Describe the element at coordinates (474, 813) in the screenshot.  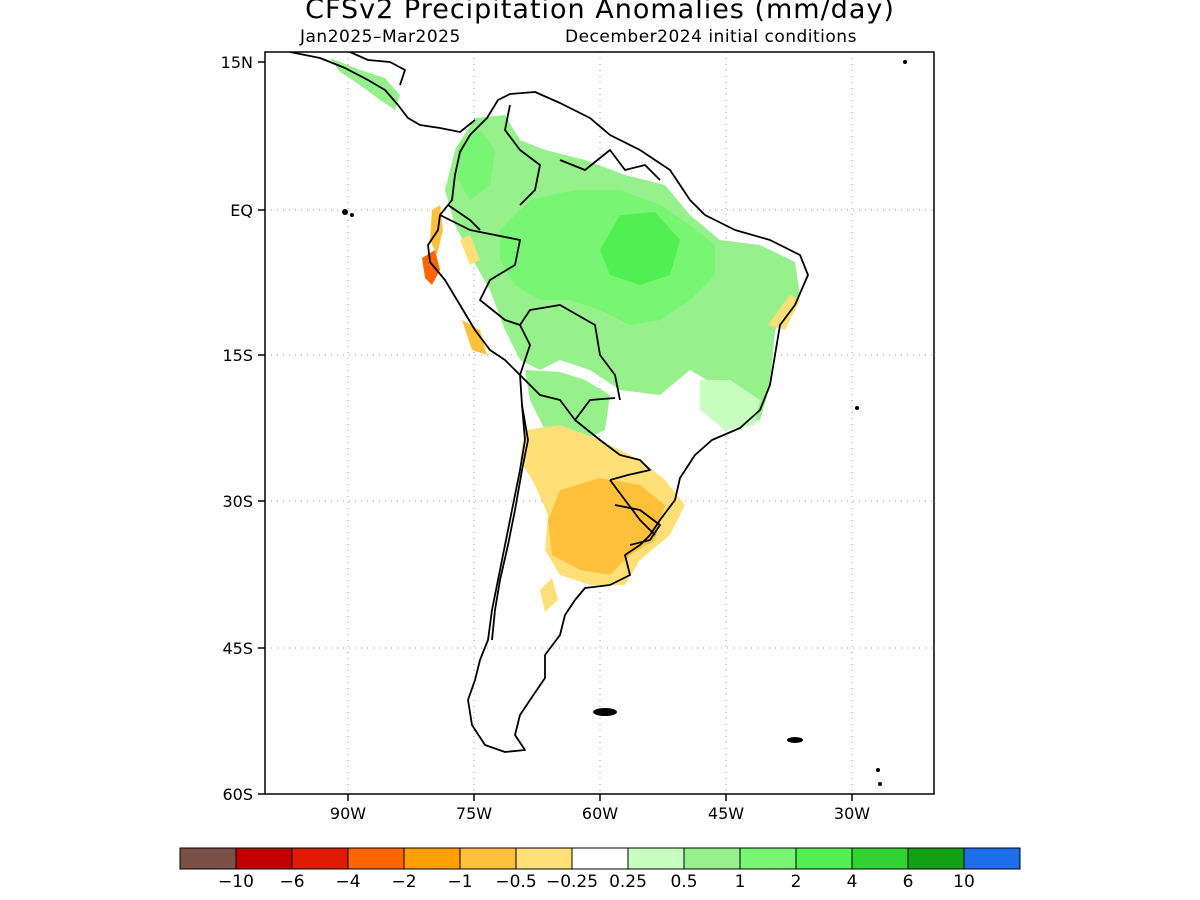
I see `lon-label-75w: 75W` at that location.